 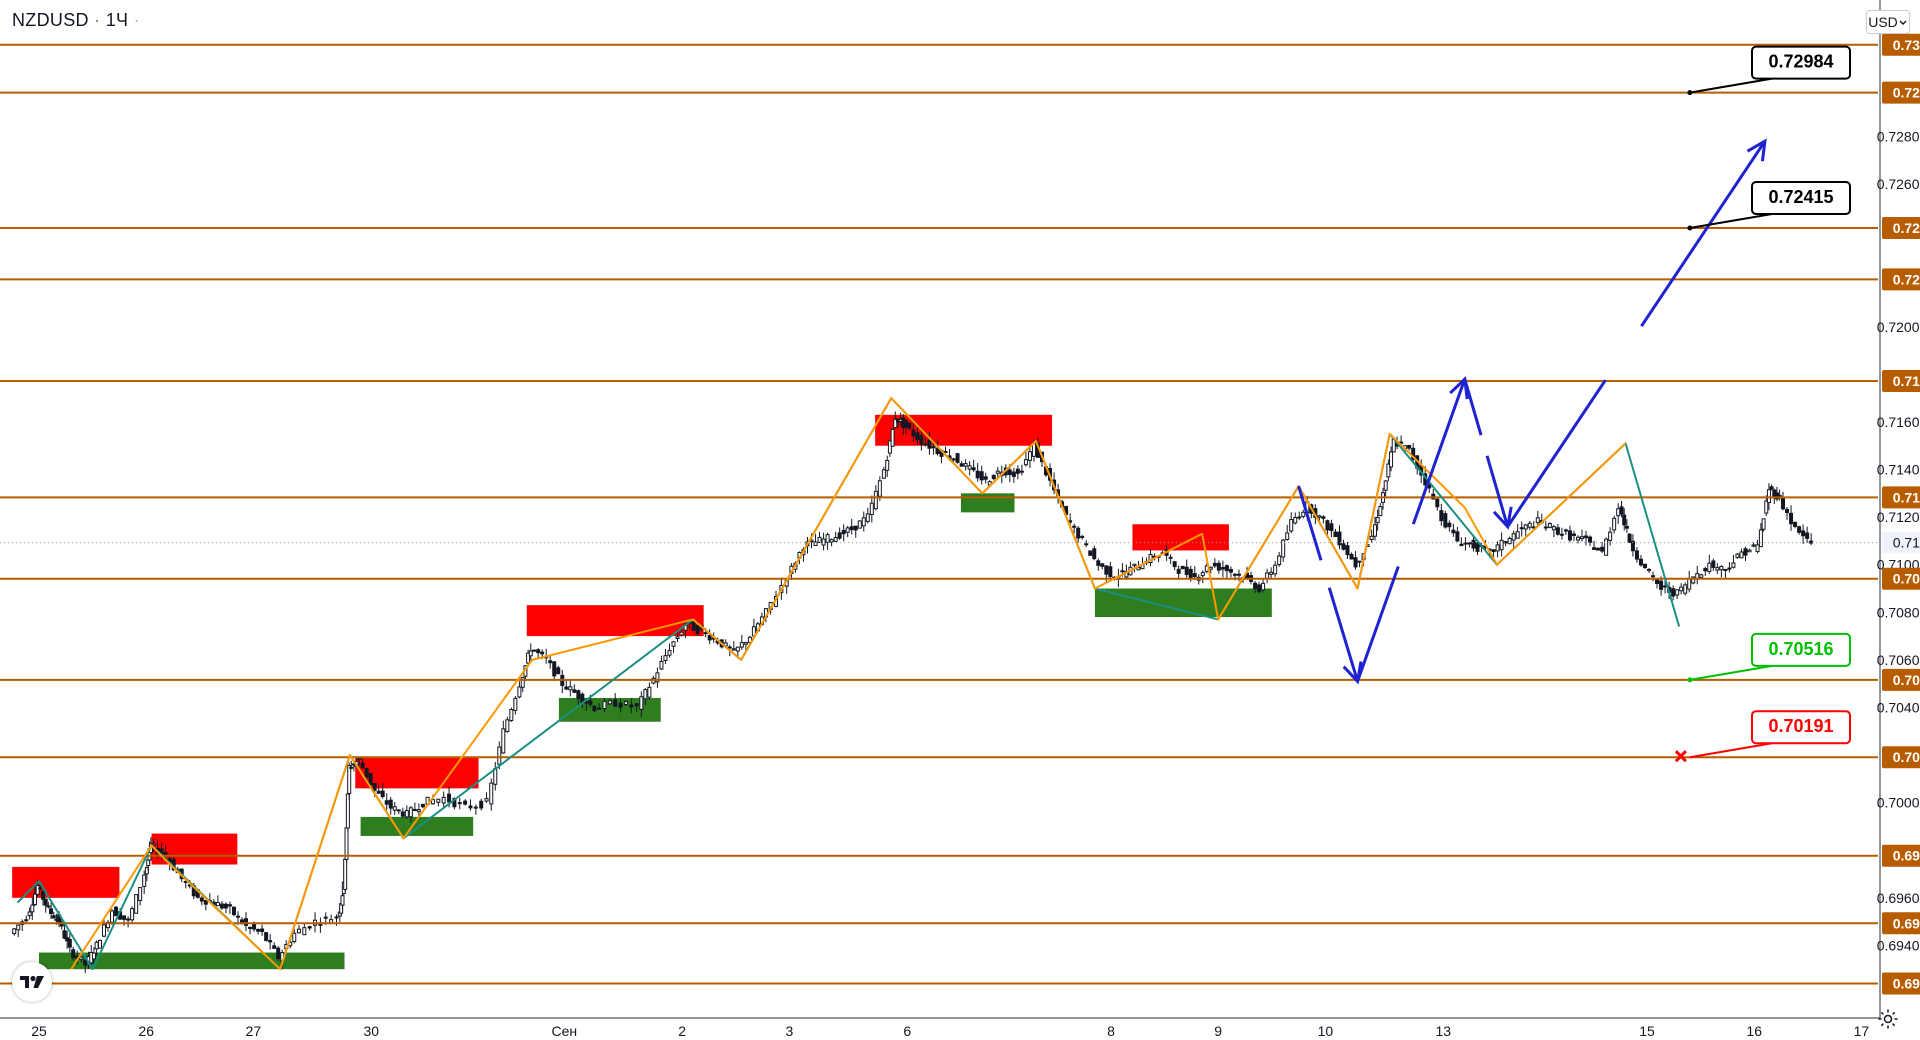 What do you see at coordinates (1906, 856) in the screenshot?
I see `level-price-text-9: 0.69777` at bounding box center [1906, 856].